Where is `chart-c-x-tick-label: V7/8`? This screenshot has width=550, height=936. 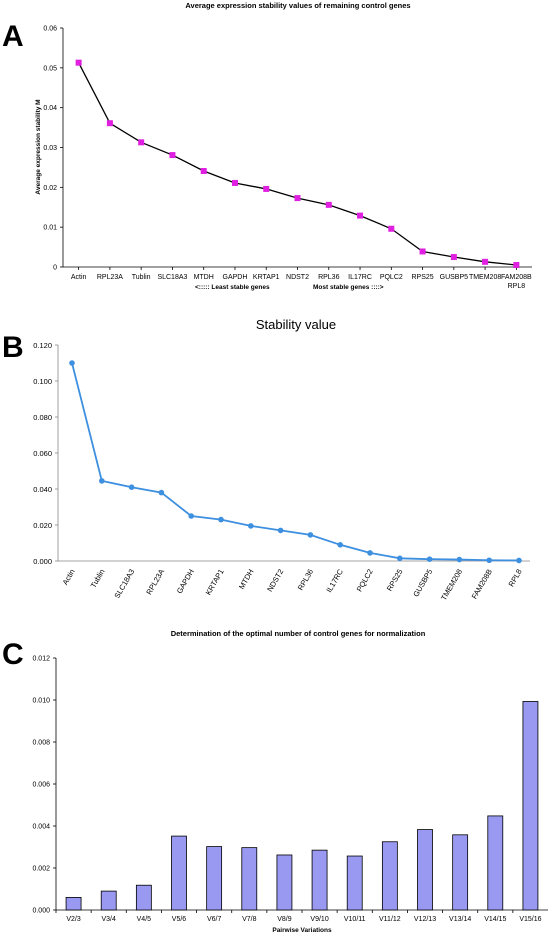
chart-c-x-tick-label: V7/8 is located at coordinates (249, 919).